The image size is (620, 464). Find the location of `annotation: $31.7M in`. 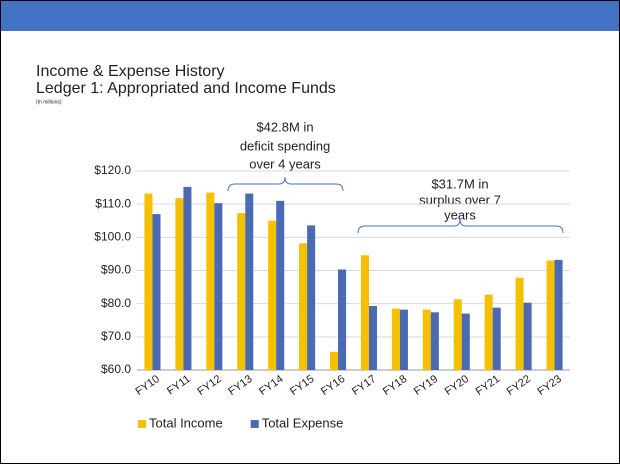

annotation: $31.7M in is located at coordinates (459, 183).